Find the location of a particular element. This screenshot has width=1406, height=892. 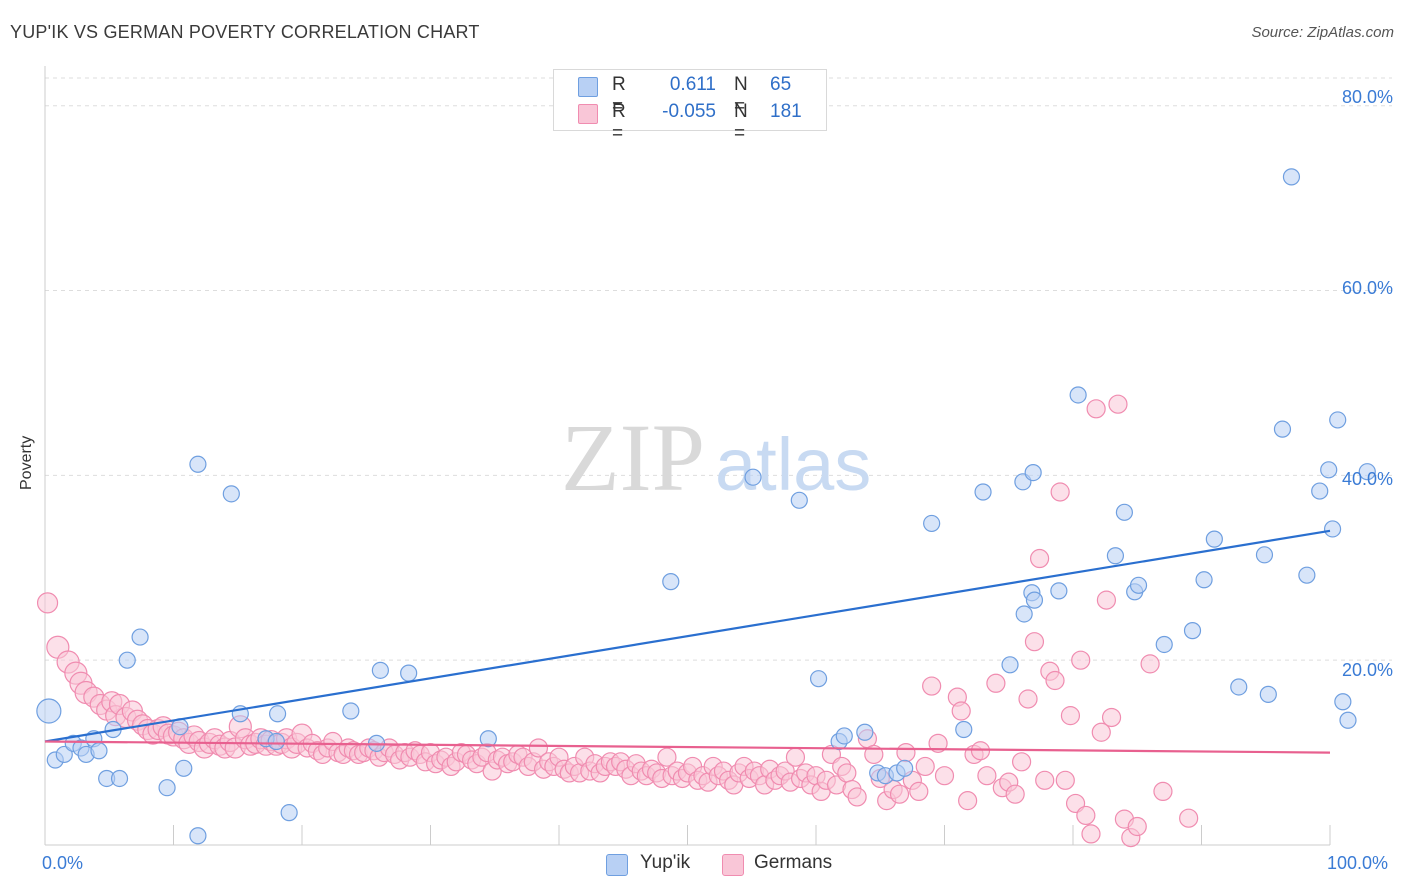

legend-r-value: 0.611 is located at coordinates (692, 84).